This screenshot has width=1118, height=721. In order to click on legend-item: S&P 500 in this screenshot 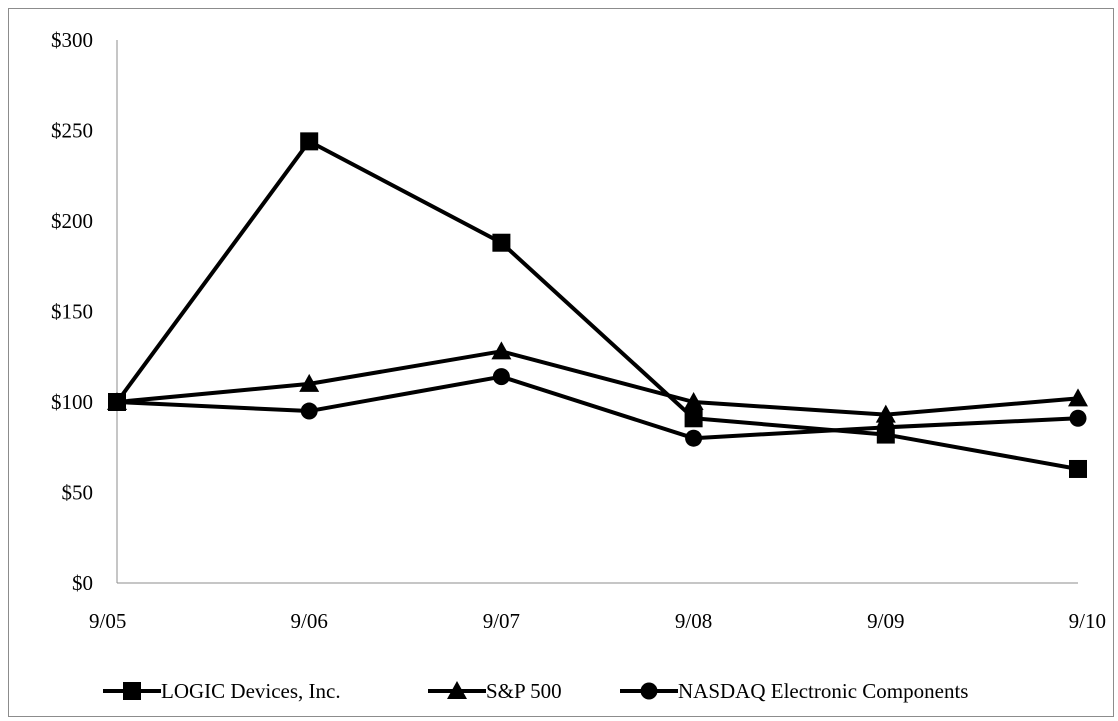, I will do `click(495, 691)`.